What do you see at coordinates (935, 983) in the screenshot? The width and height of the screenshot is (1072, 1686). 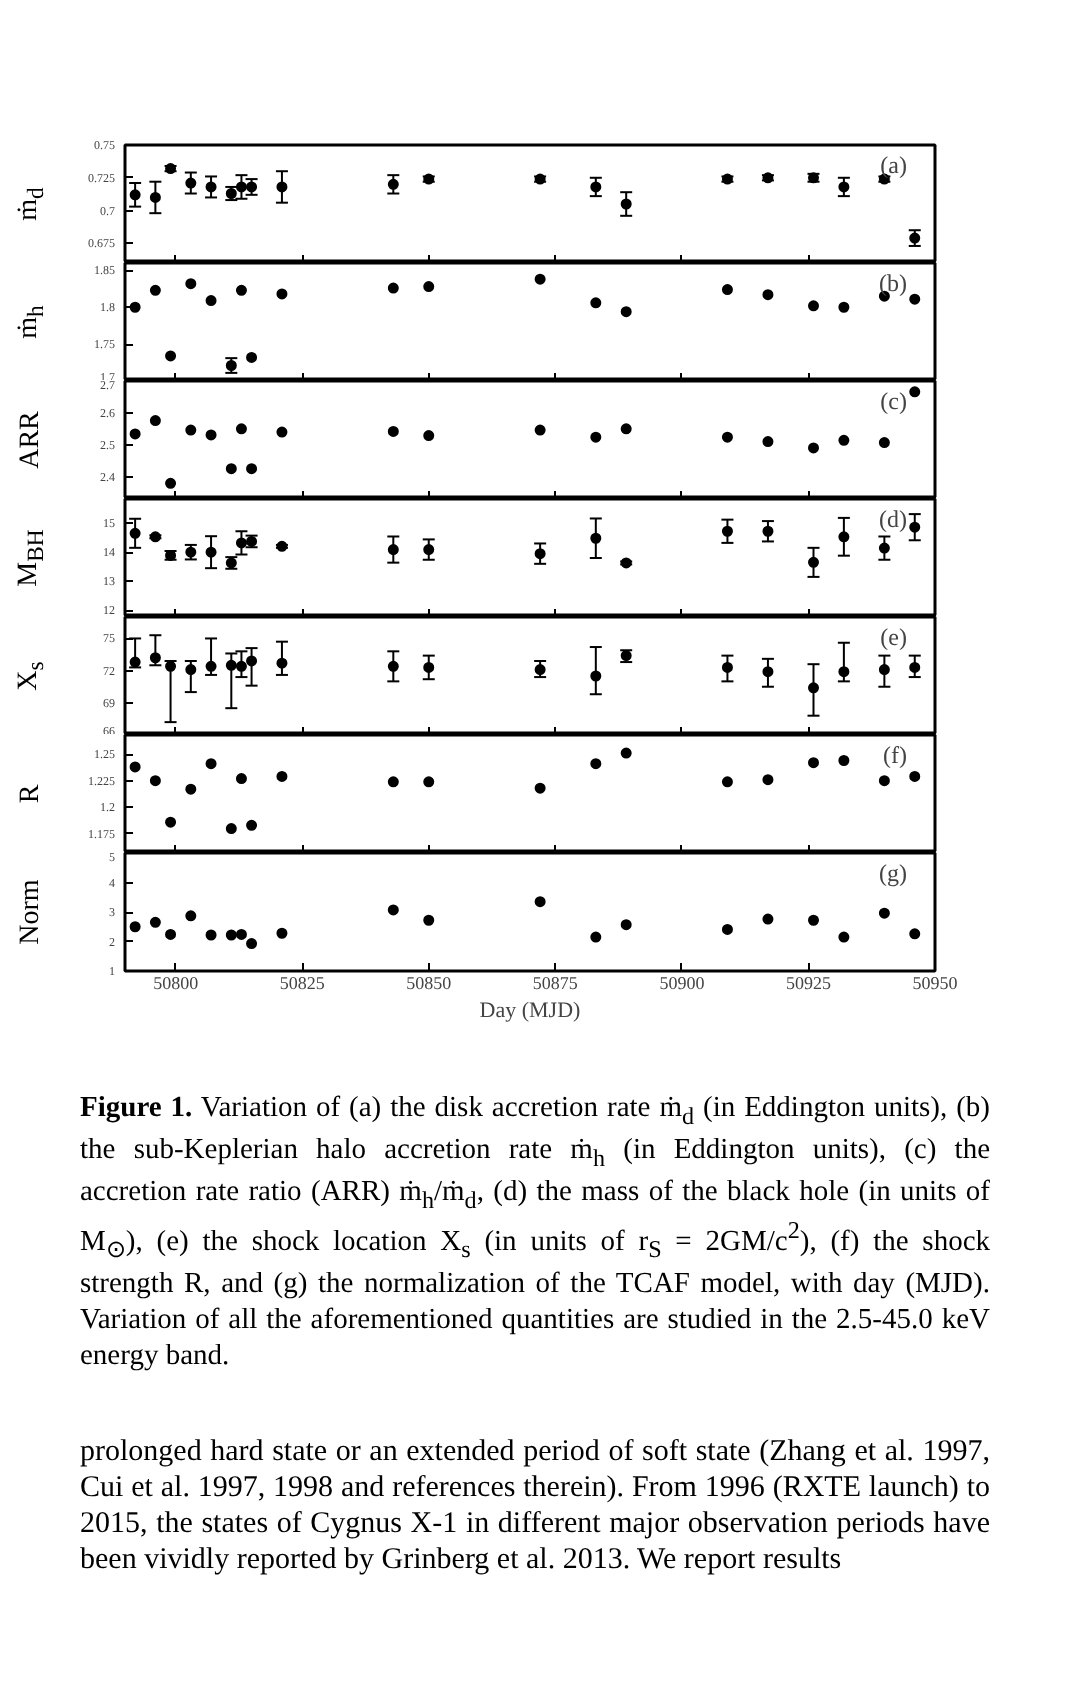 I see `x-tick-label: 50950` at bounding box center [935, 983].